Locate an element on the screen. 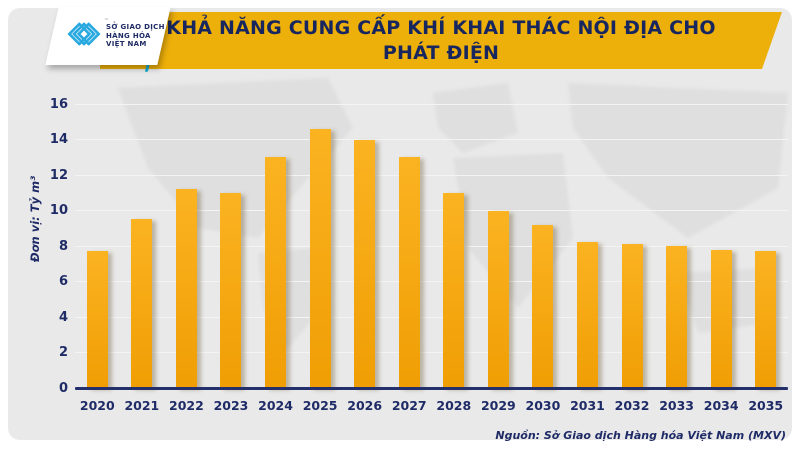  y-tick-label-12: 12 is located at coordinates (58, 175).